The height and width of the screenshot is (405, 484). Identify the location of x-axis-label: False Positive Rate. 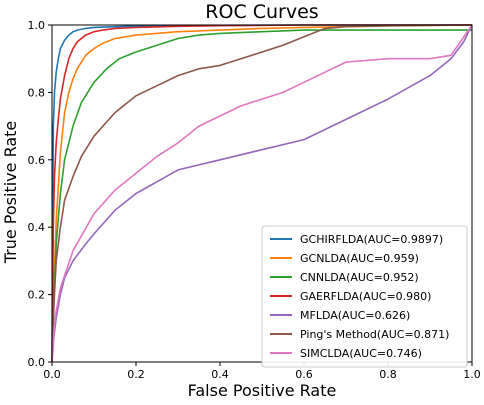
(262, 390).